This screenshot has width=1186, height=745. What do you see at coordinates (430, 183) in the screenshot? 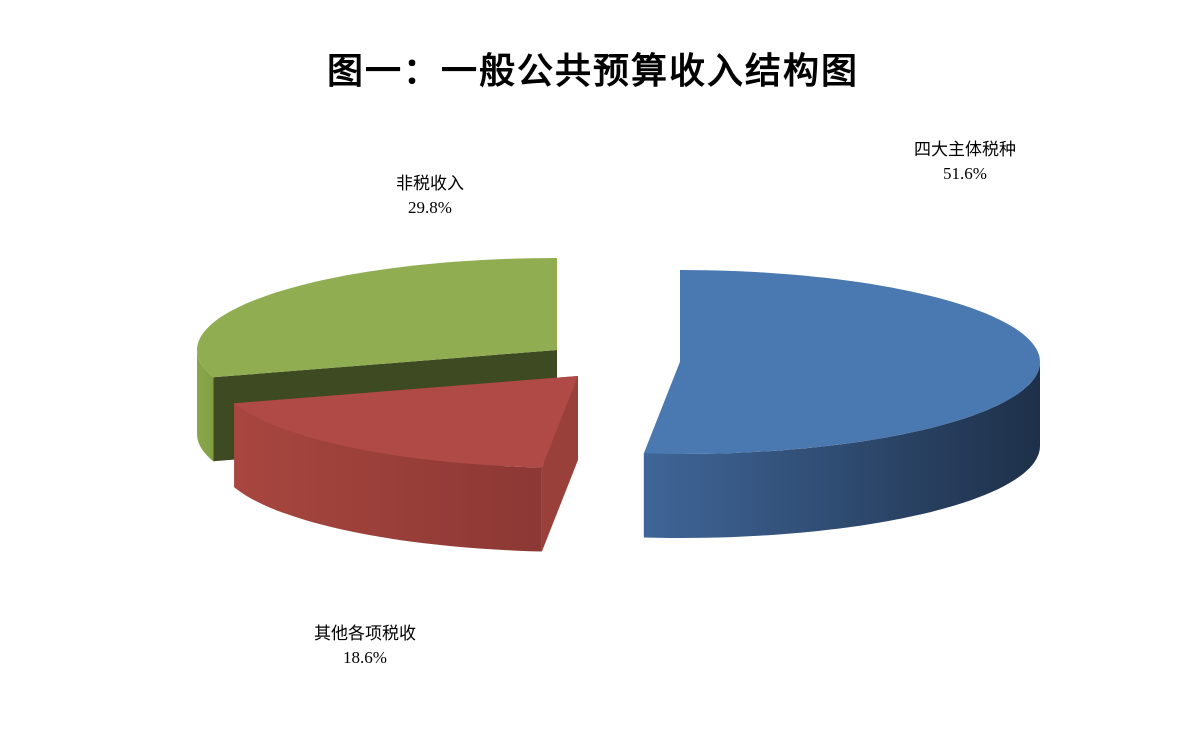
I see `category-label: 非税收入` at bounding box center [430, 183].